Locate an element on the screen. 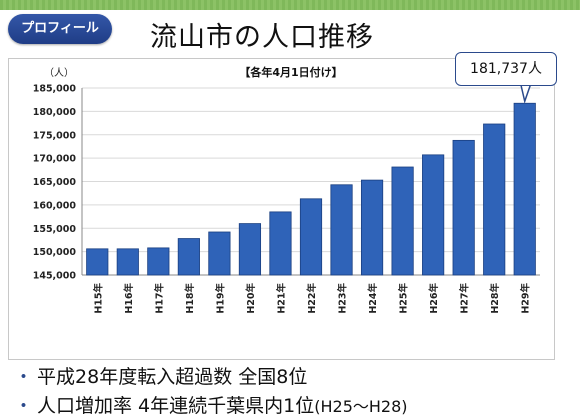 The width and height of the screenshot is (580, 419). bullet-migration-rank: ・平成28年度転入超過数 全国8位 is located at coordinates (160, 375).